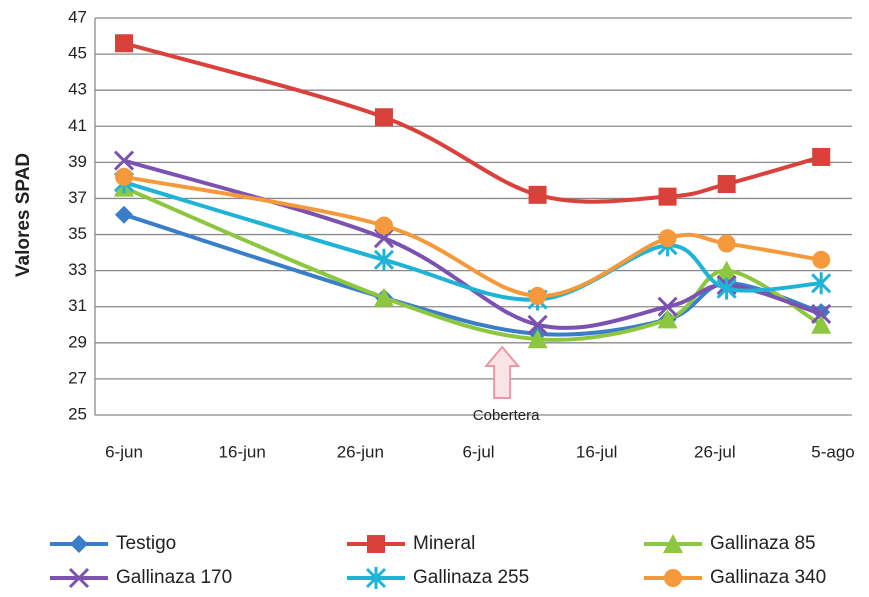 The image size is (869, 597). Describe the element at coordinates (715, 451) in the screenshot. I see `x-tick-label: 26-jul` at that location.